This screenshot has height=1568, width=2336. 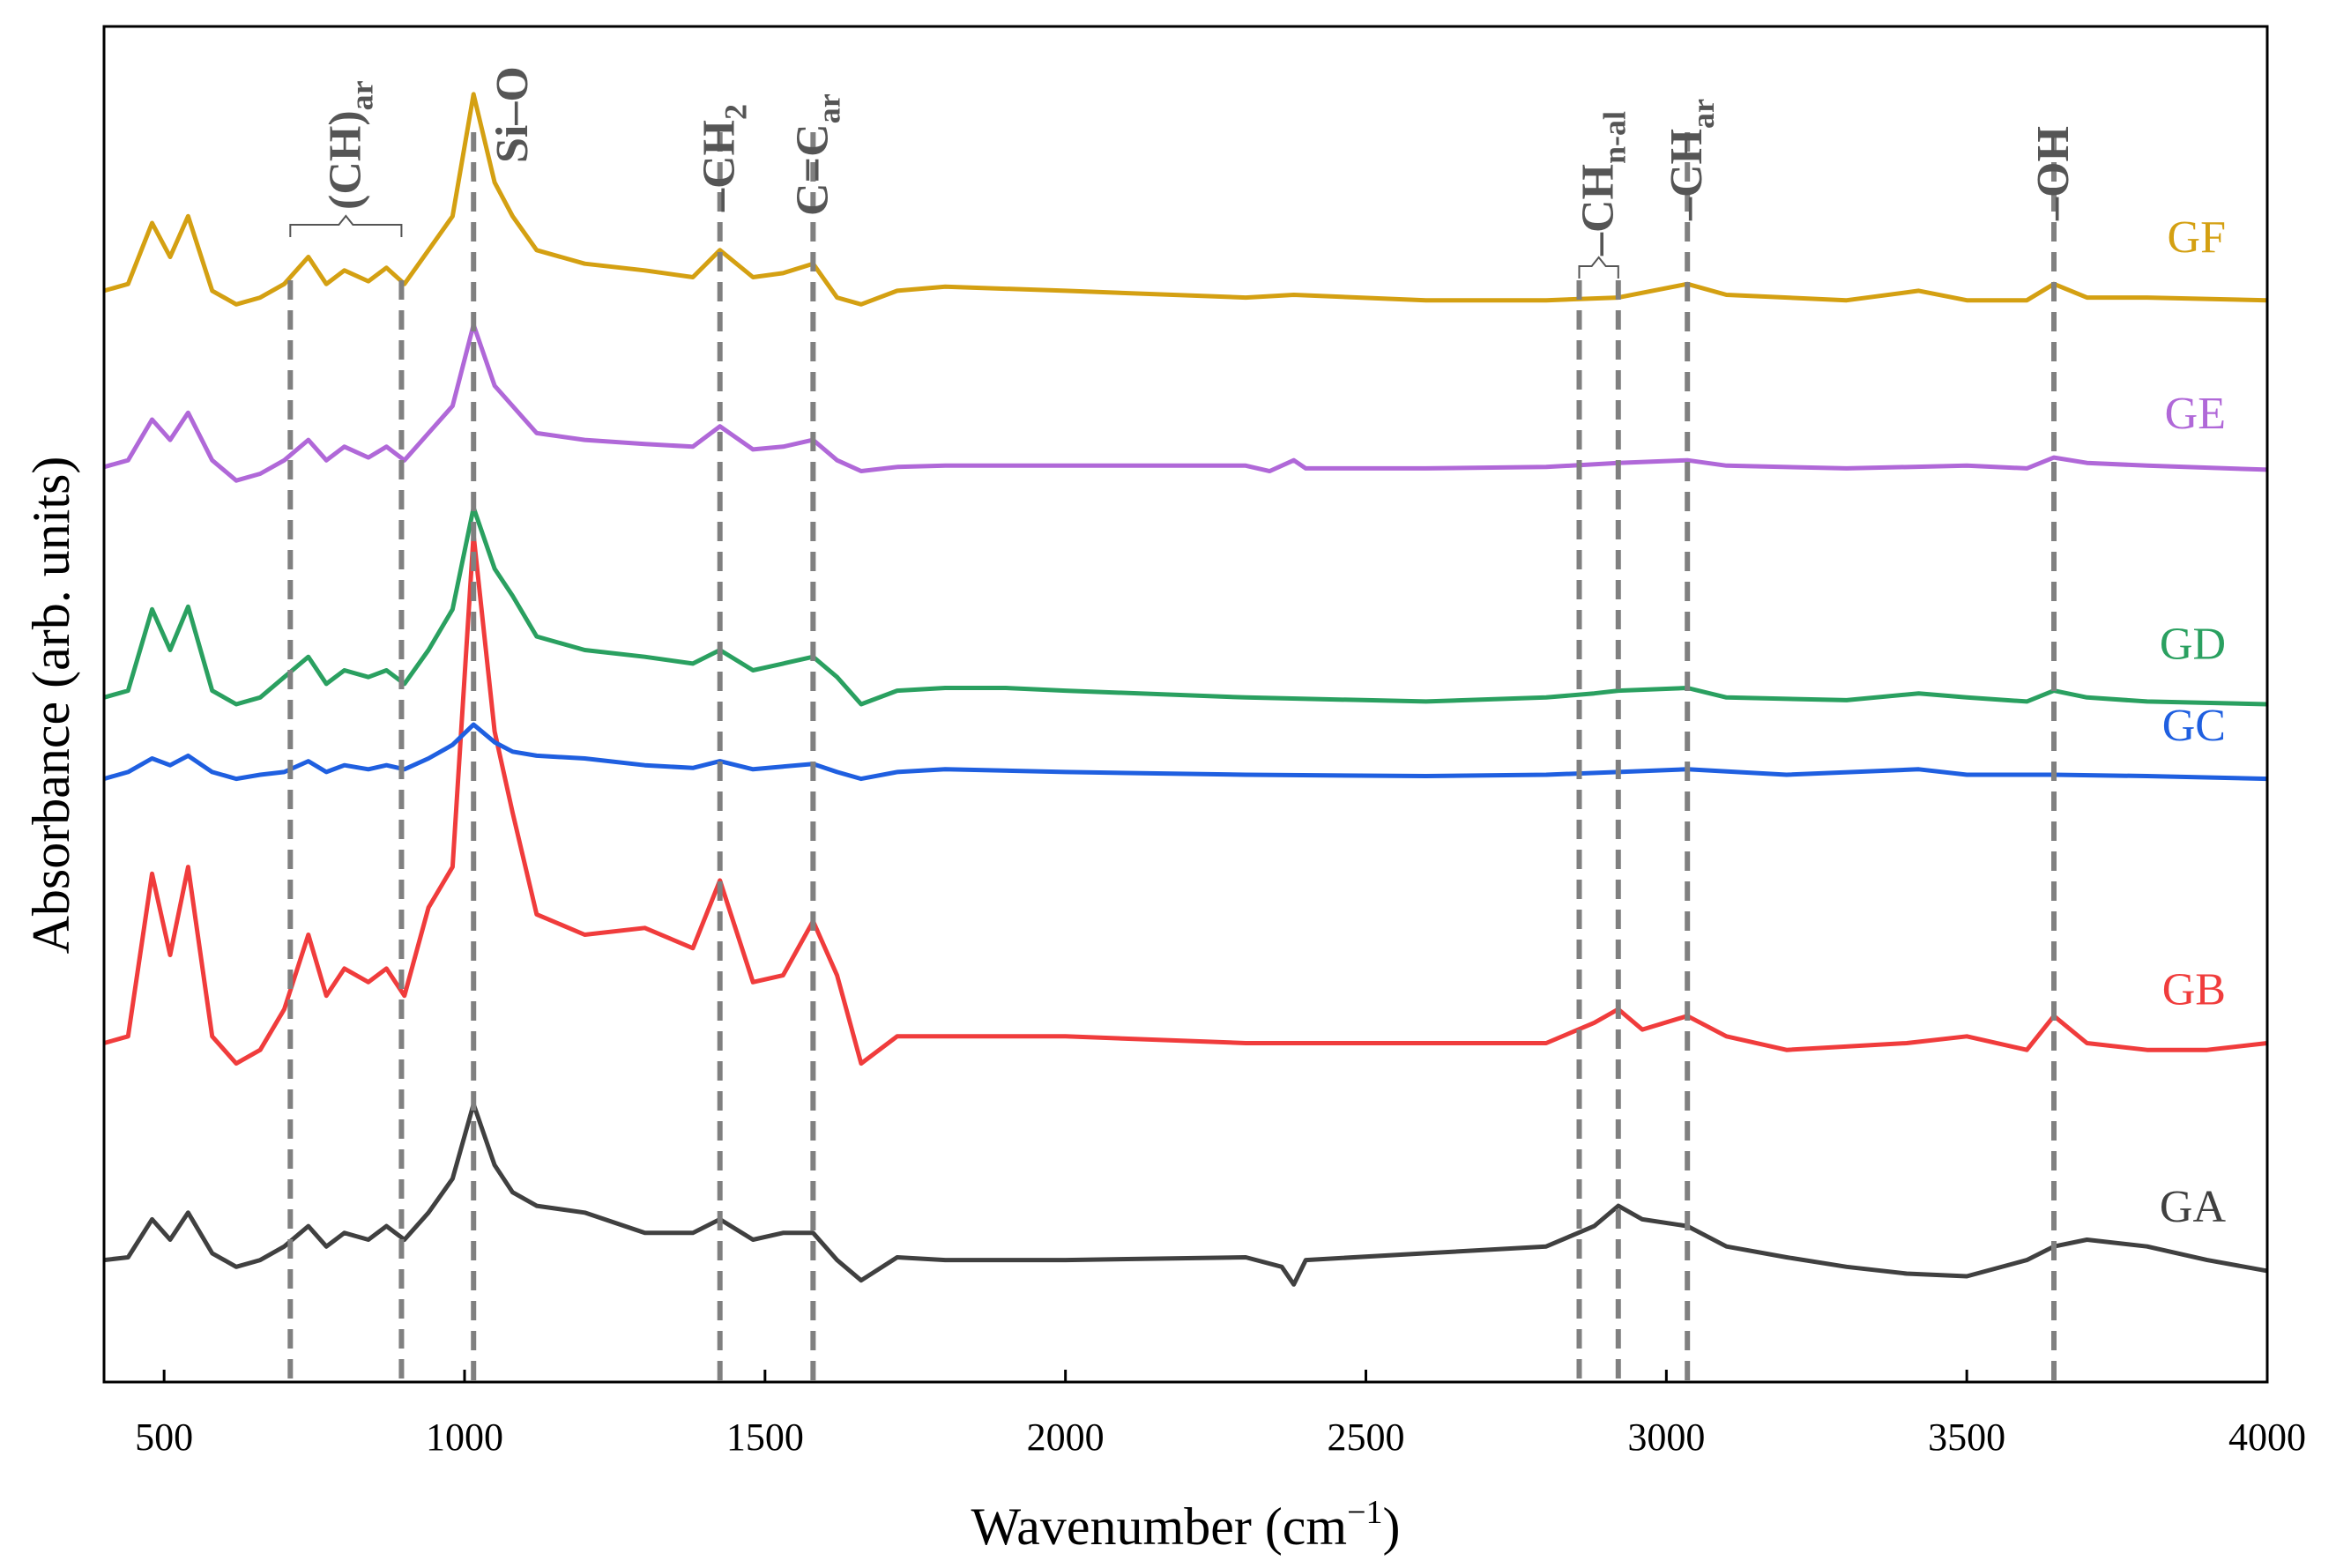 I want to click on y-axis-title: Absorbance (arb. units), so click(x=51, y=706).